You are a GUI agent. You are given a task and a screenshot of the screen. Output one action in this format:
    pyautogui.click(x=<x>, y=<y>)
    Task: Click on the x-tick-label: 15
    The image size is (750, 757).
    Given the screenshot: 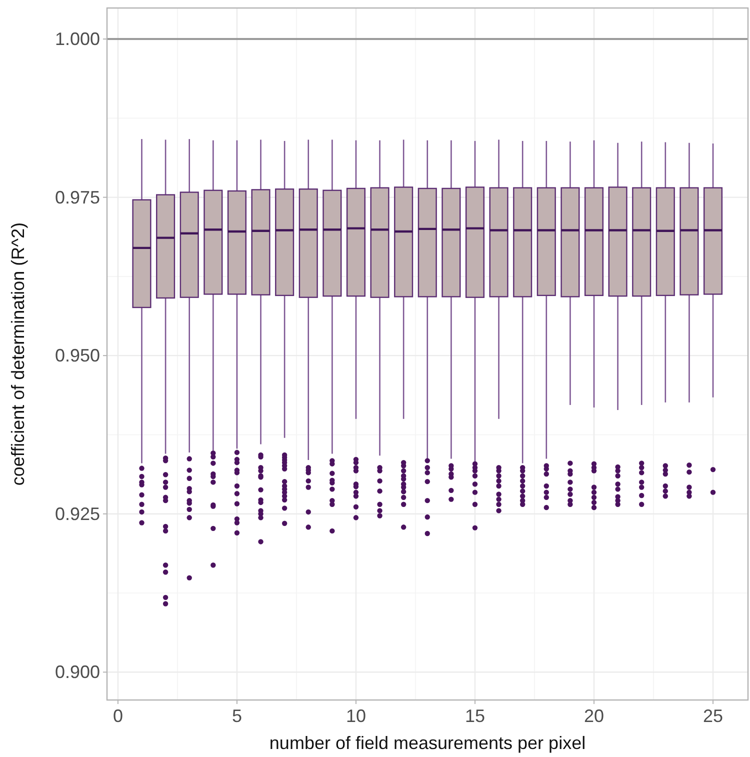 What is the action you would take?
    pyautogui.click(x=474, y=716)
    